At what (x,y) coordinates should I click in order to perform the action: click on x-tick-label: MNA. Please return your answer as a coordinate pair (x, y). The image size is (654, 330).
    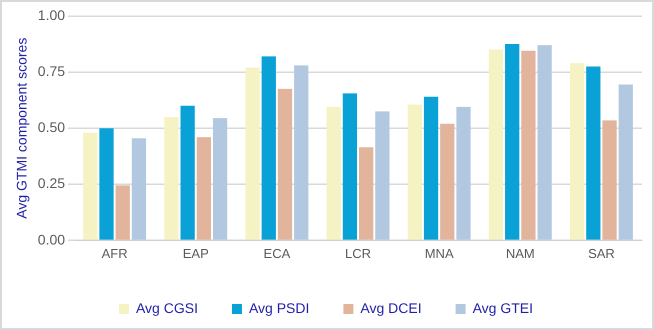
    Looking at the image, I should click on (439, 253).